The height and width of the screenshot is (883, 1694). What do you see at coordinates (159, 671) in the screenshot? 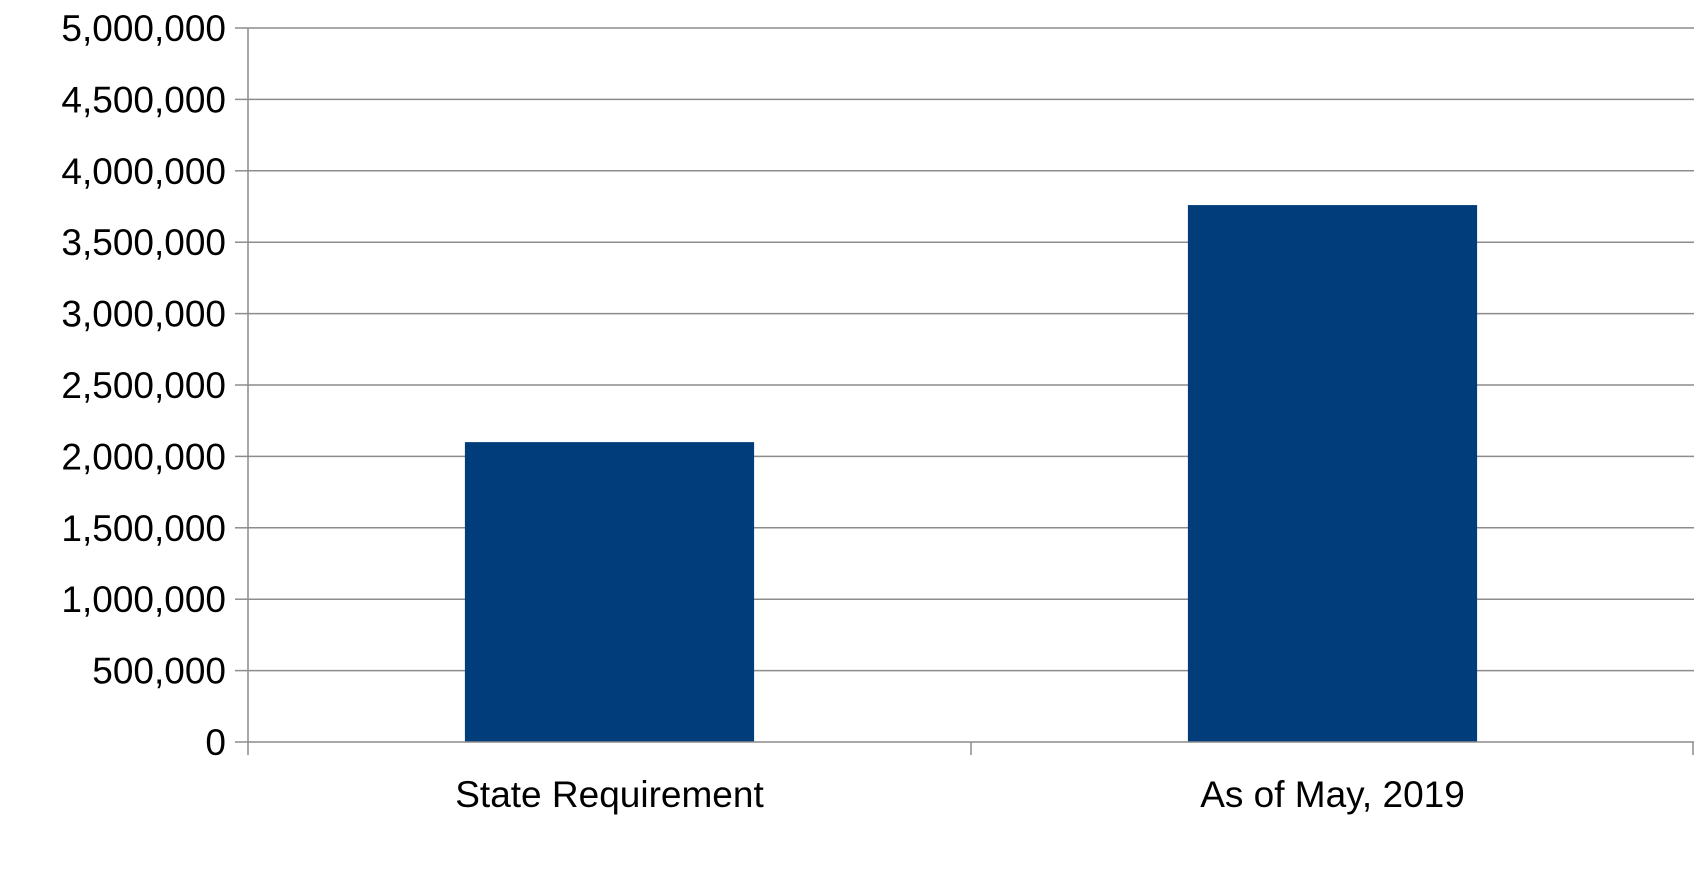
I see `y-tick-label: 500,000` at bounding box center [159, 671].